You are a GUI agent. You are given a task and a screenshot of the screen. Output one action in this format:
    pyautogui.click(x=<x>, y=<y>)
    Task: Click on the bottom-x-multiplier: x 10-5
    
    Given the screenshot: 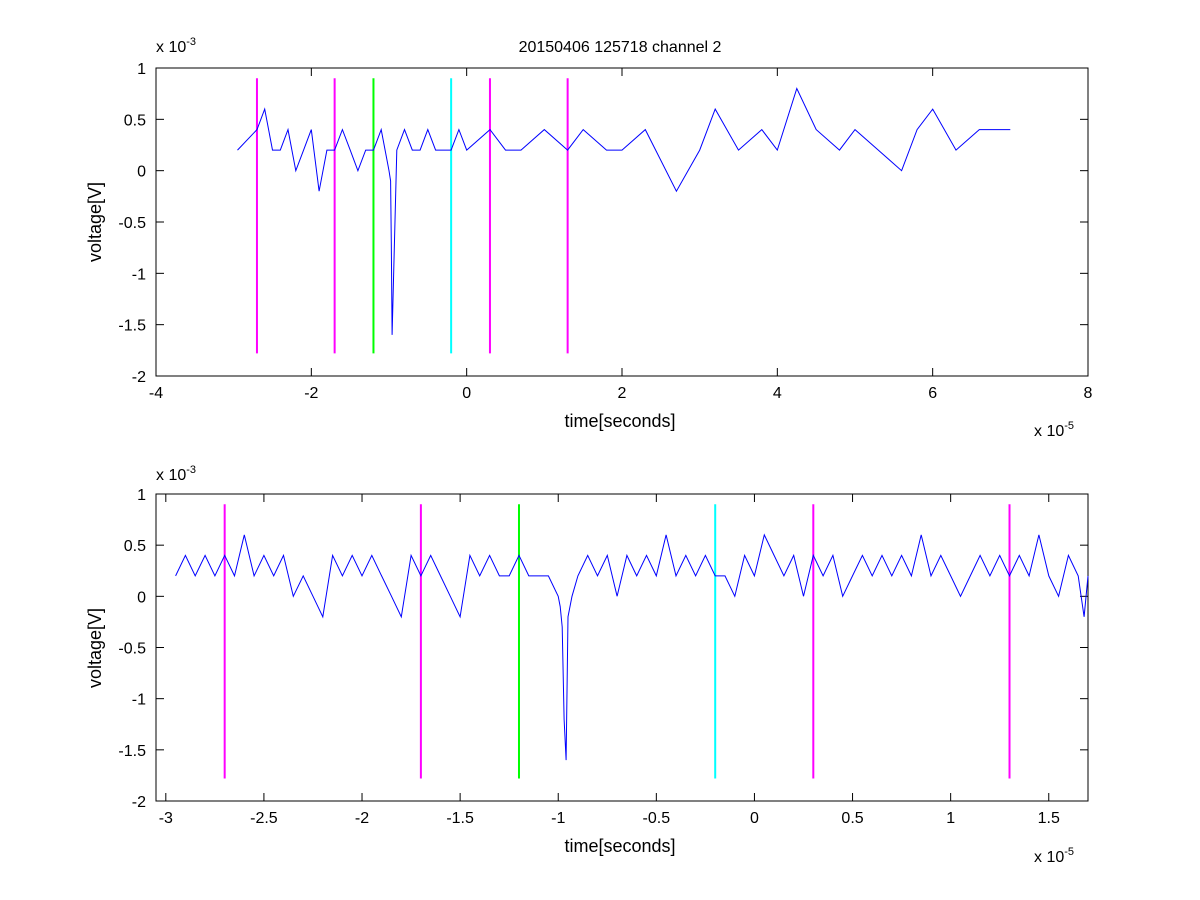 What is the action you would take?
    pyautogui.click(x=1054, y=856)
    